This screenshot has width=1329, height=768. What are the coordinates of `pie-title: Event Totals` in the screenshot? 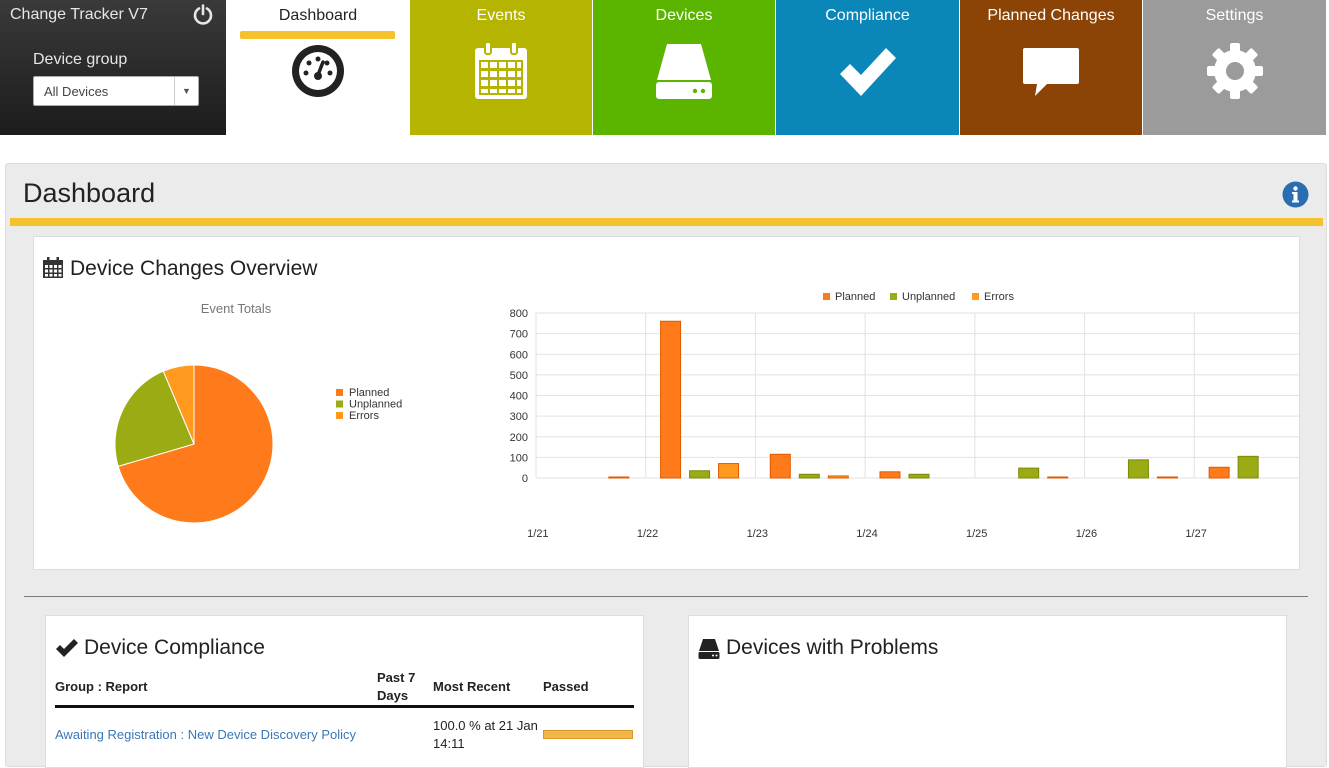 It's located at (236, 308).